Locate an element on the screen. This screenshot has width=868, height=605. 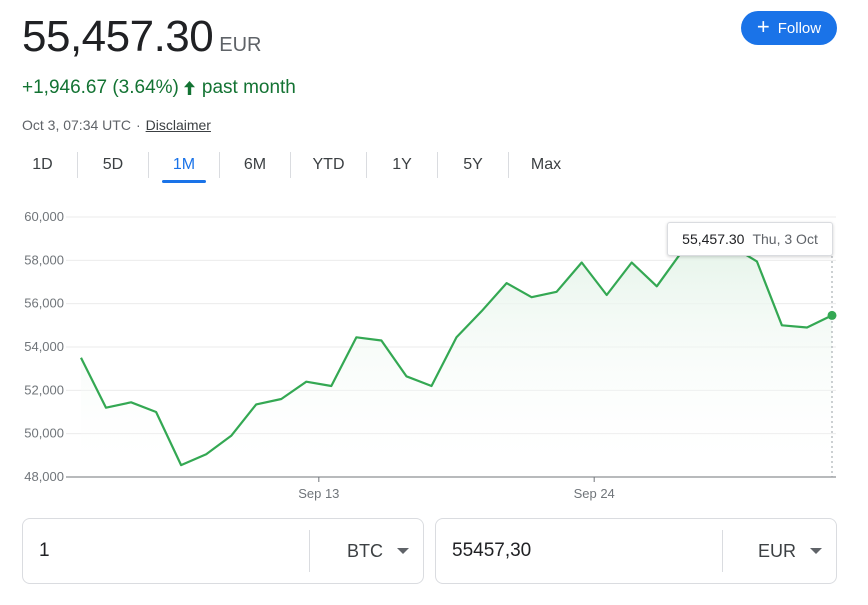
tab-max: Max is located at coordinates (546, 164).